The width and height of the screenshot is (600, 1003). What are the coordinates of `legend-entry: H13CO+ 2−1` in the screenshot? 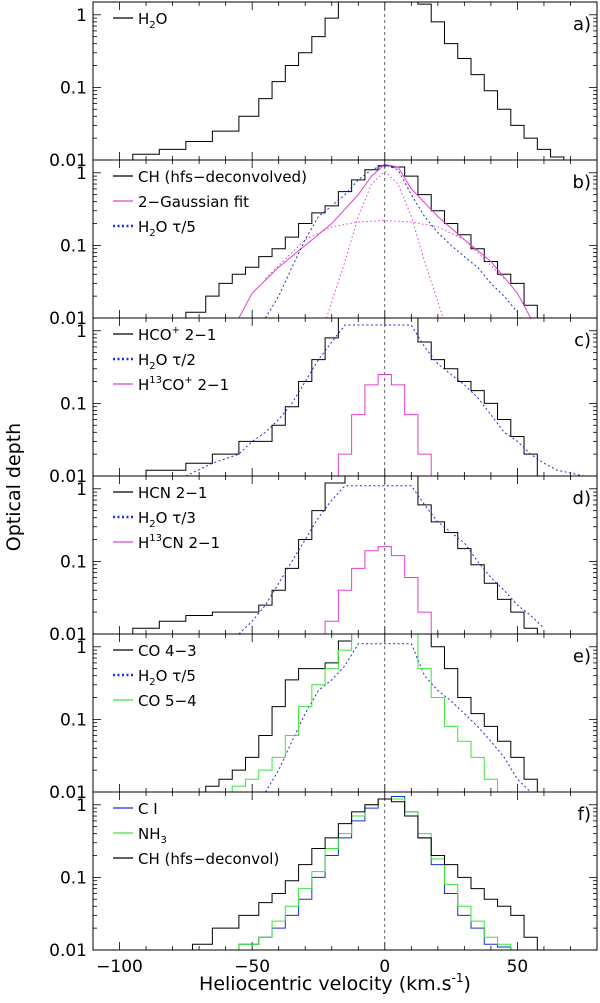 It's located at (171, 384).